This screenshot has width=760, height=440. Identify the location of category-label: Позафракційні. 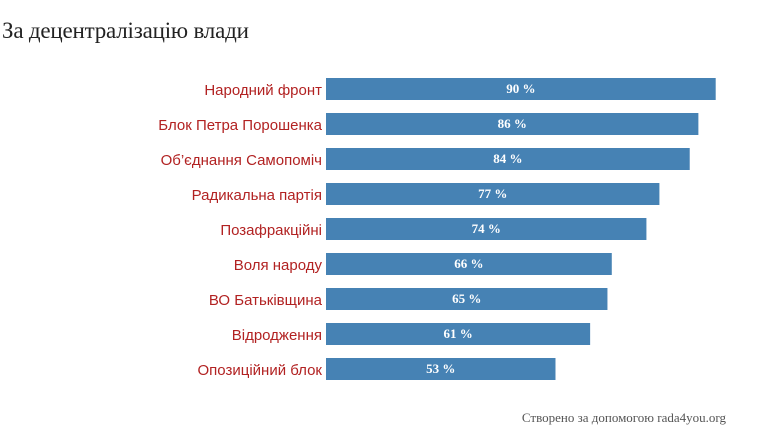
(271, 230).